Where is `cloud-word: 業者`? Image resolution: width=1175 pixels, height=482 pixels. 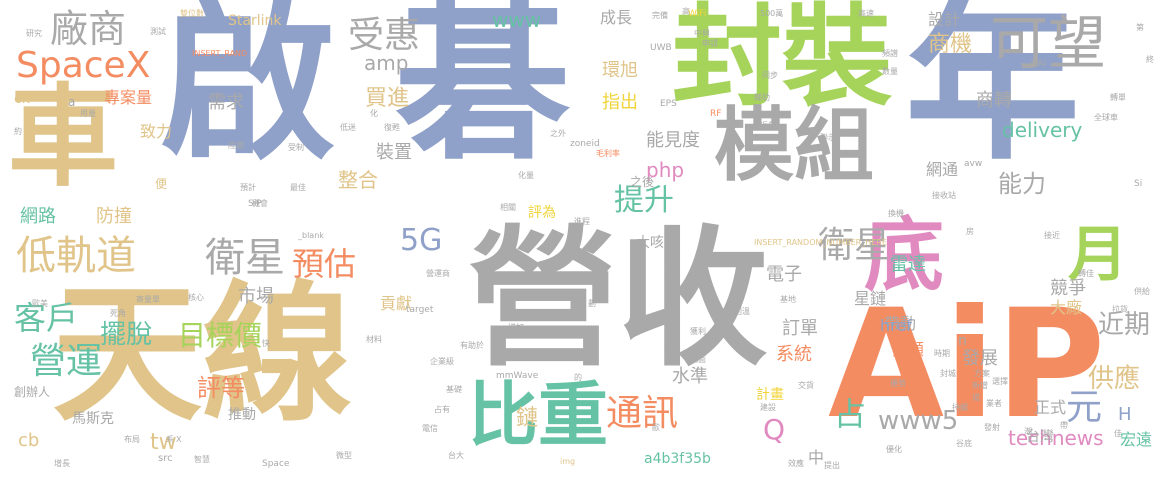 cloud-word: 業者 is located at coordinates (994, 403).